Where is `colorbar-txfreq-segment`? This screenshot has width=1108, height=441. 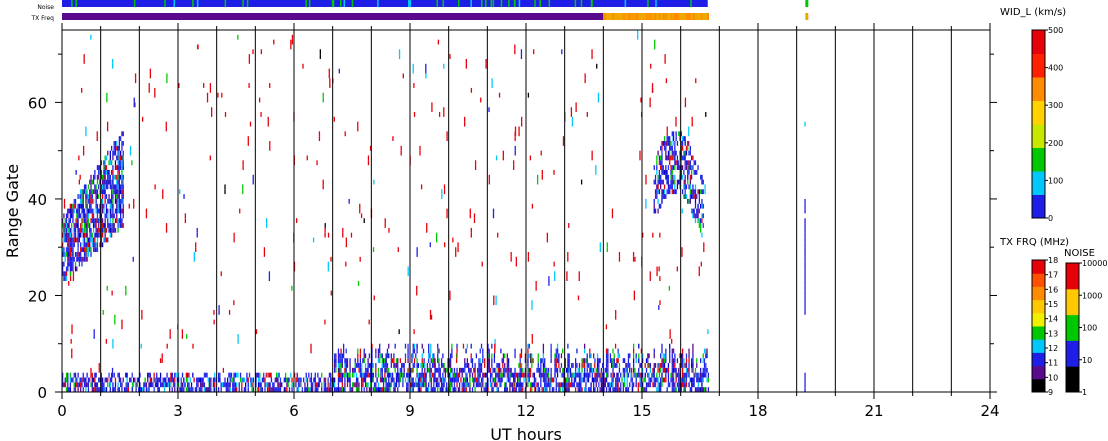 colorbar-txfreq-segment is located at coordinates (1038, 319).